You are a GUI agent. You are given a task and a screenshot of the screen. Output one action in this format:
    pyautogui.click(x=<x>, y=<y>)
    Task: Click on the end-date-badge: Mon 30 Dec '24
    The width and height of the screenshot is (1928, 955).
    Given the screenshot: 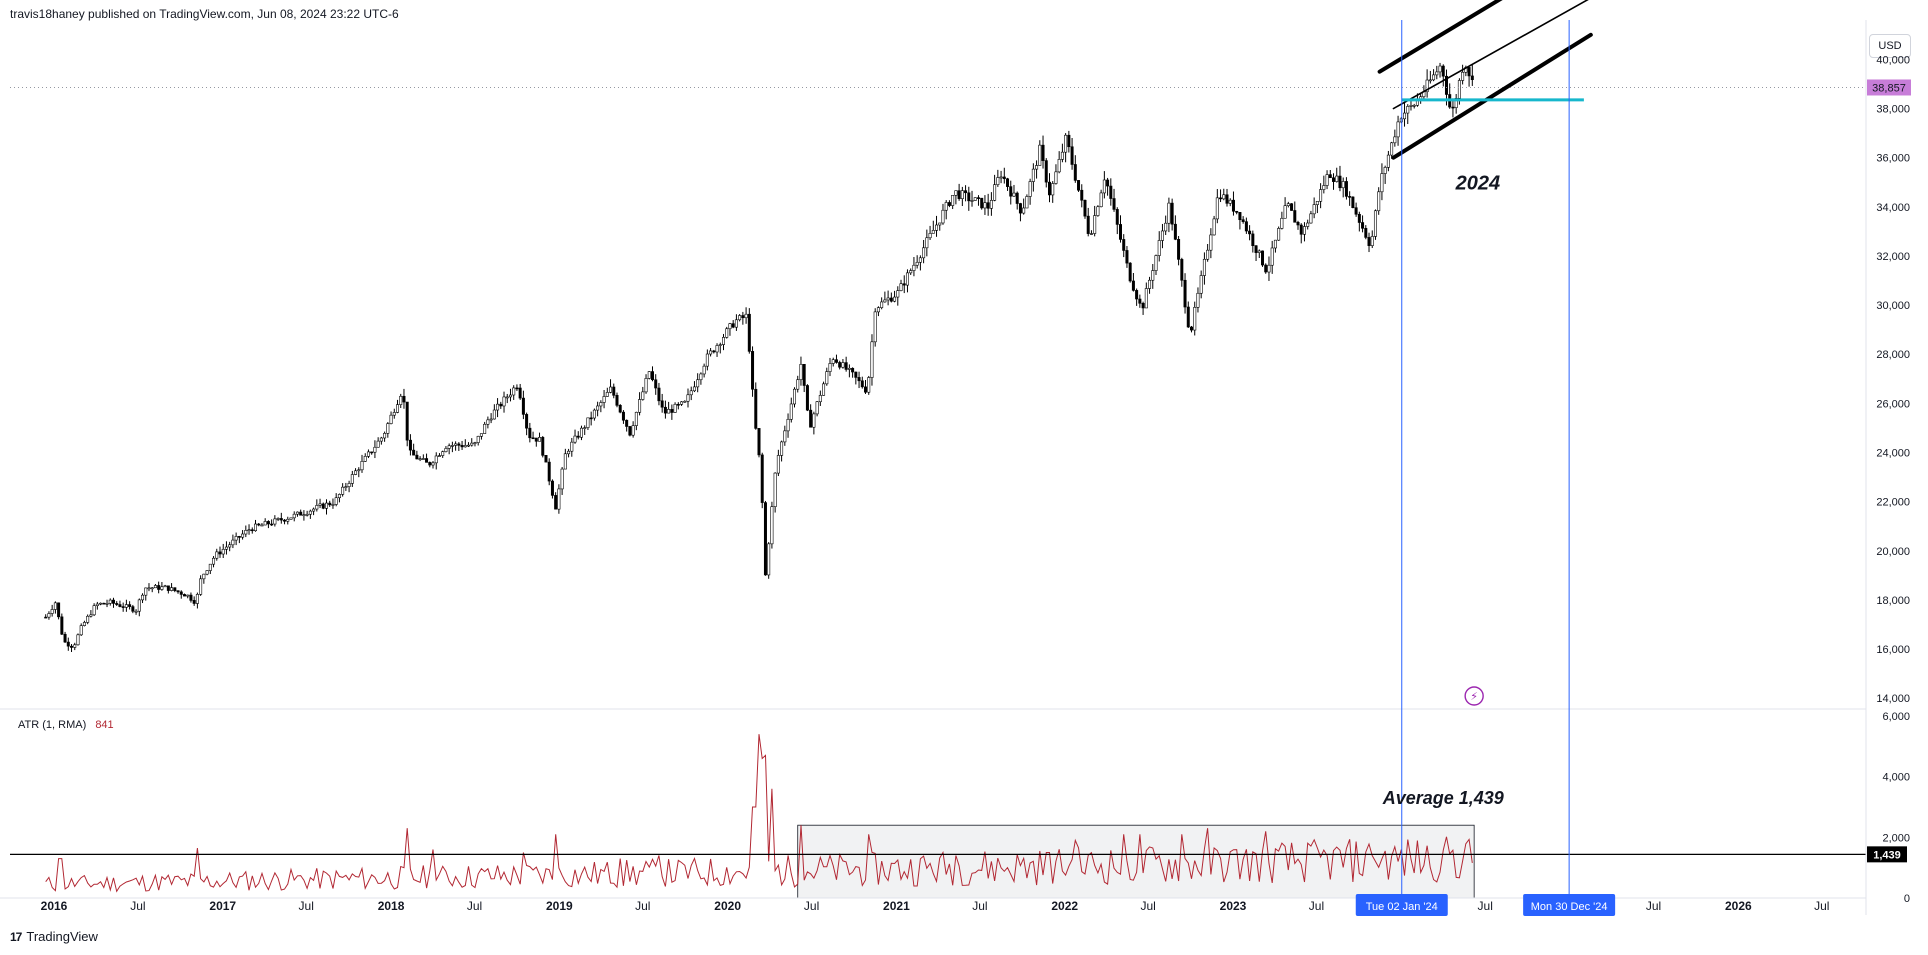 What is the action you would take?
    pyautogui.click(x=1569, y=905)
    